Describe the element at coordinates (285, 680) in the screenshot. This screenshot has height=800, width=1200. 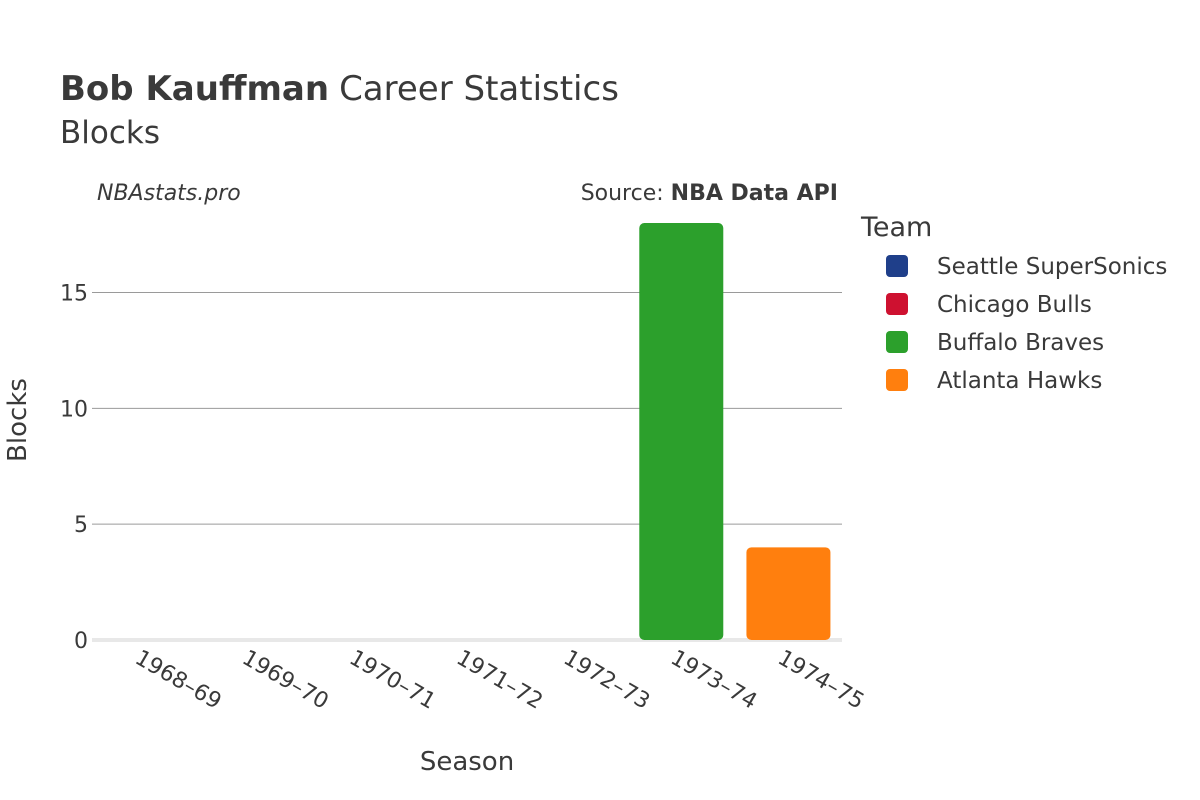
I see `x-tick-label: 1969–70` at that location.